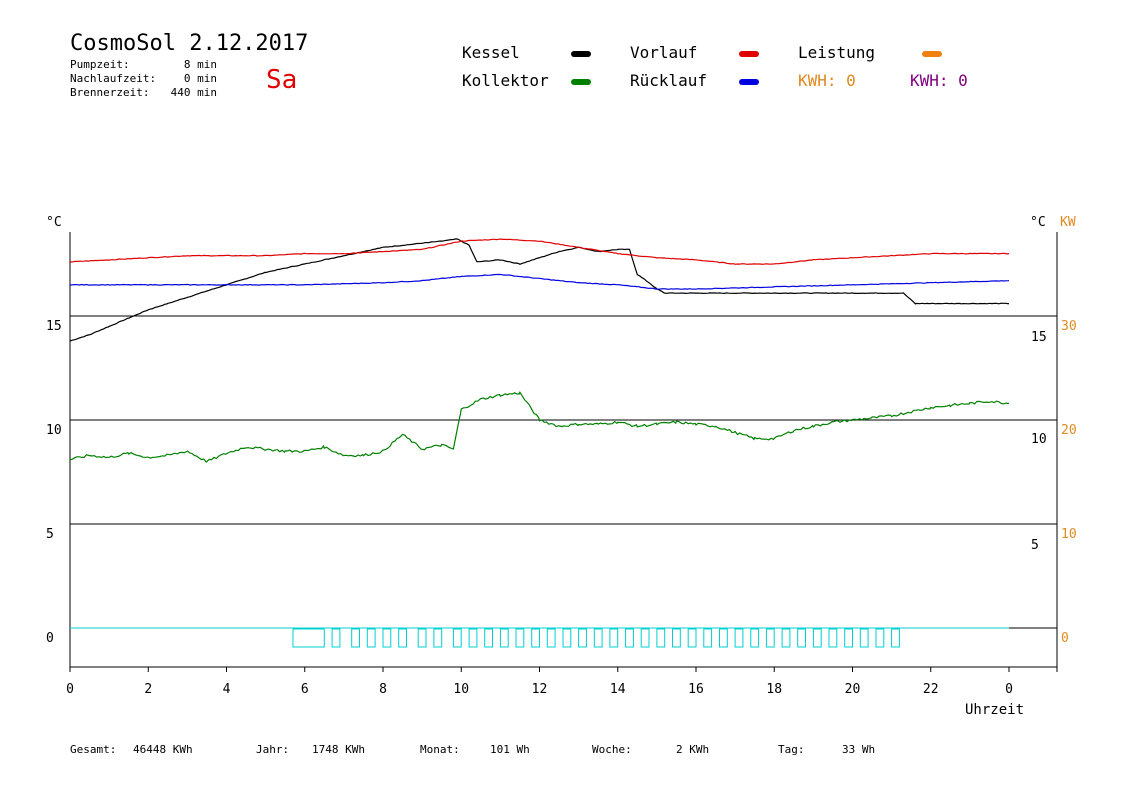 The image size is (1148, 812). What do you see at coordinates (612, 749) in the screenshot?
I see `footer-label-woche: Woche:` at bounding box center [612, 749].